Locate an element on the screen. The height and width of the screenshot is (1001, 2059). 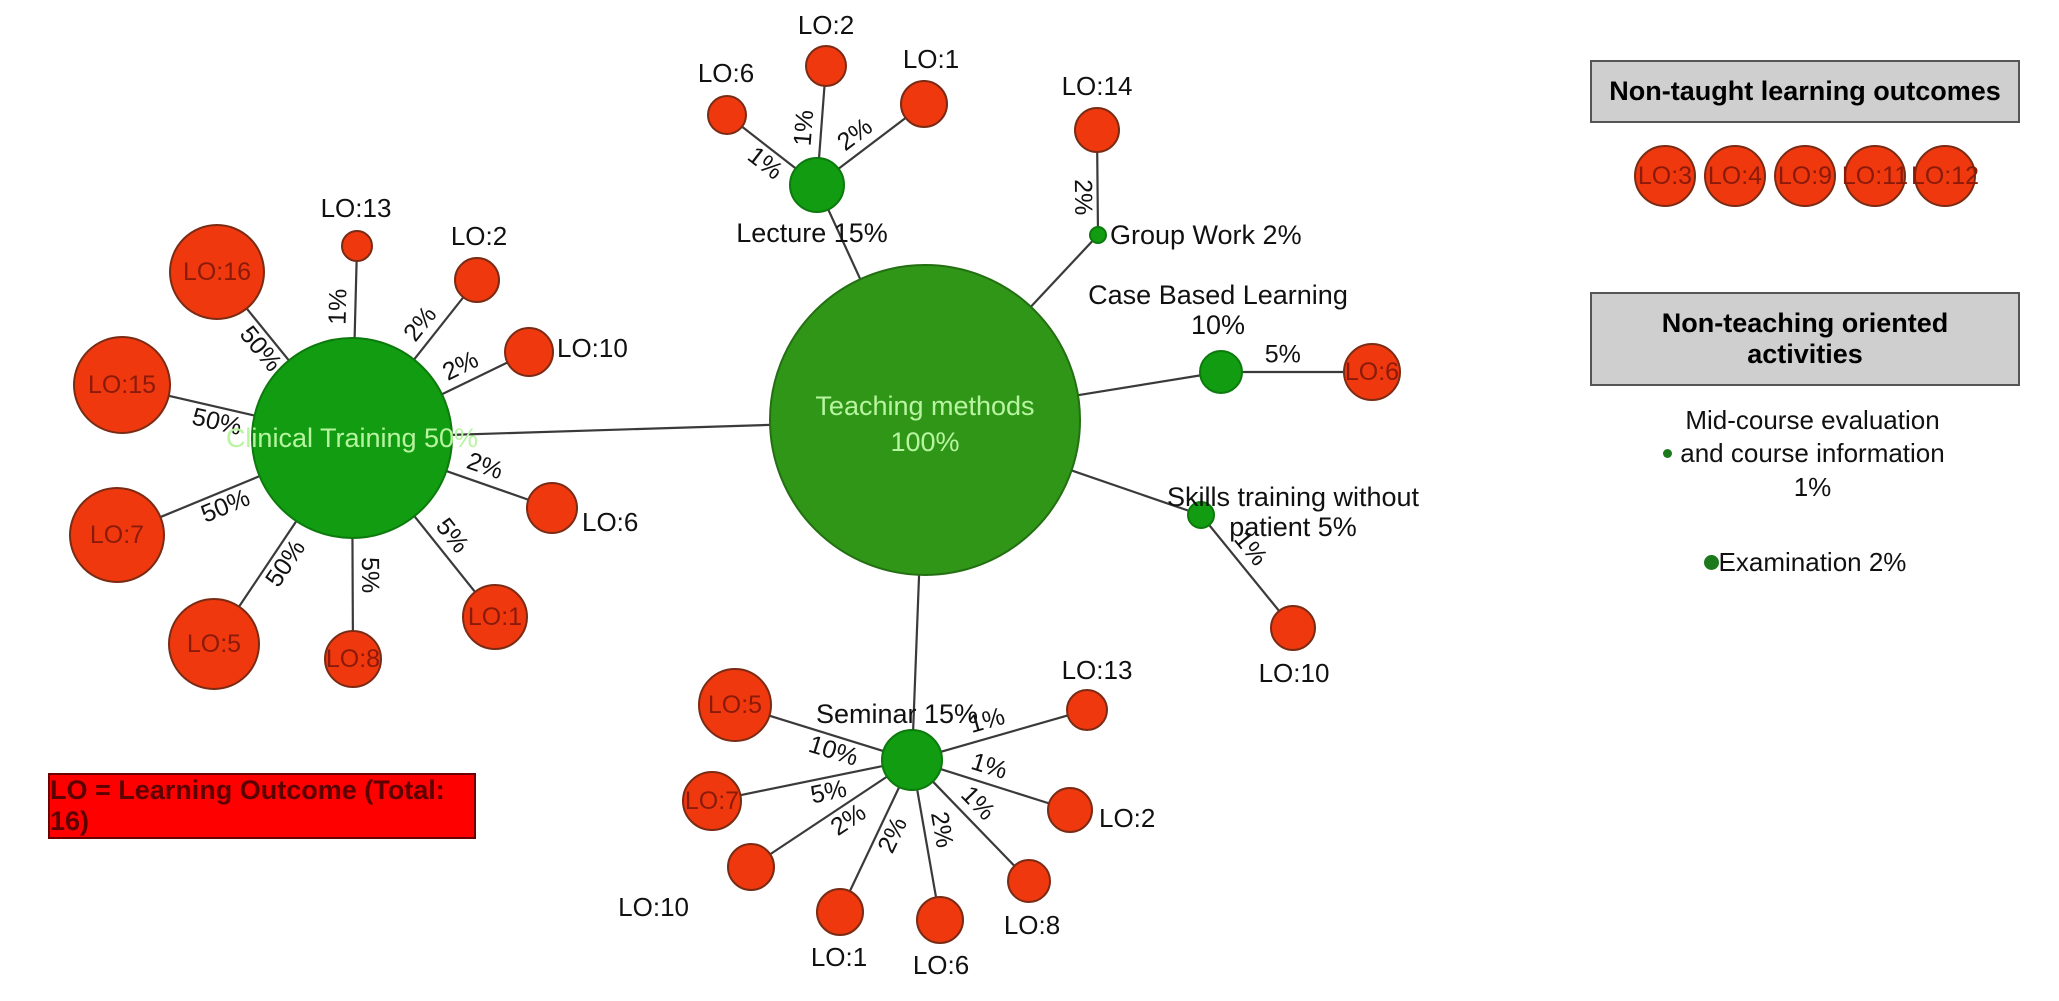
non-teaching-panel-title: Non-teaching oriented activities is located at coordinates (1805, 339).